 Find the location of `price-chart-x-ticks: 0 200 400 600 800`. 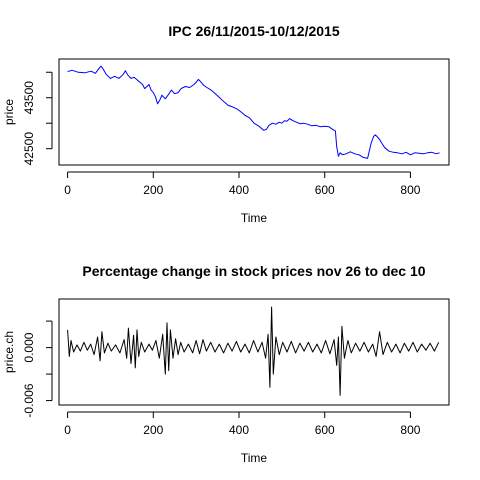

price-chart-x-ticks: 0 200 400 600 800 is located at coordinates (242, 184).